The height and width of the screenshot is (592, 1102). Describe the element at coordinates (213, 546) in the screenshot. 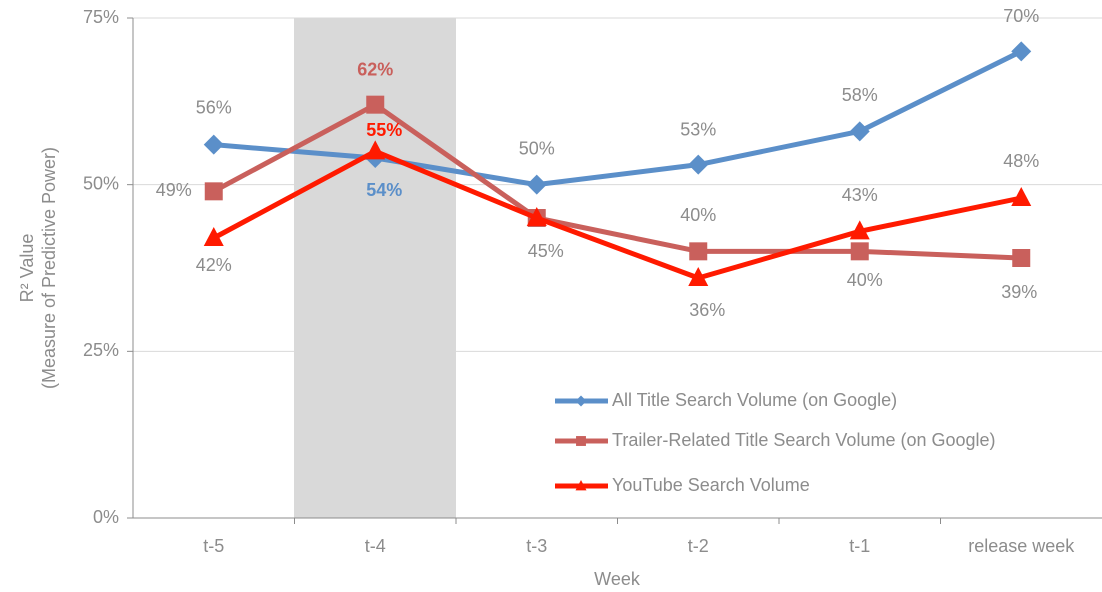

I see `x-tick-label: t-5` at that location.